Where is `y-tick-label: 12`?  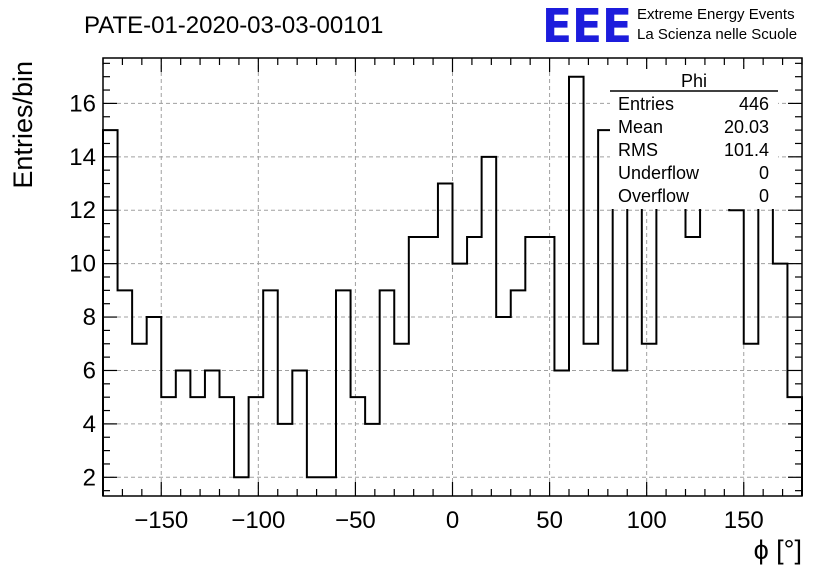 y-tick-label: 12 is located at coordinates (82, 210).